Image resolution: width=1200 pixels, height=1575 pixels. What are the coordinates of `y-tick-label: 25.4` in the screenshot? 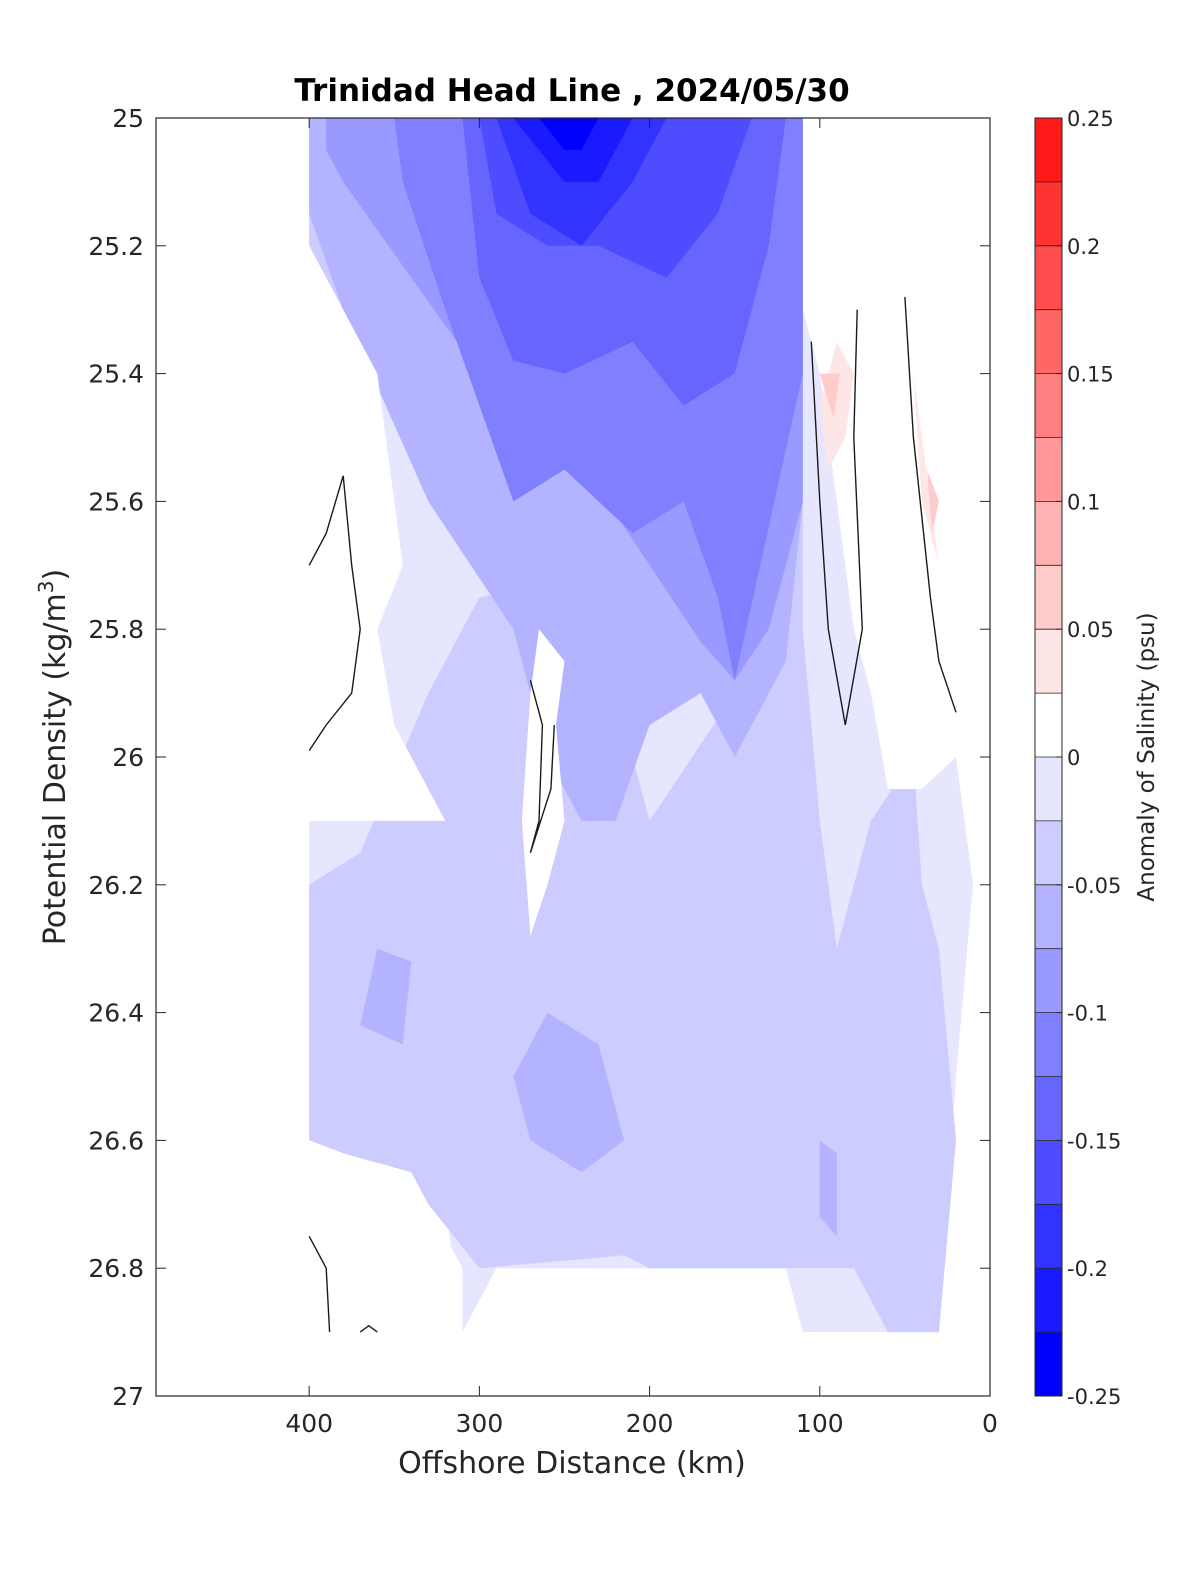 It's located at (116, 374).